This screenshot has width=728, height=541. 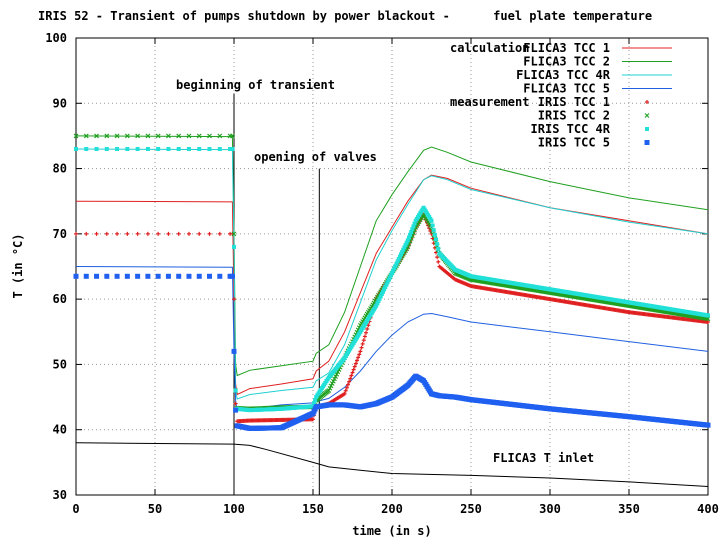 What do you see at coordinates (629, 509) in the screenshot?
I see `x-tick-label: 350` at bounding box center [629, 509].